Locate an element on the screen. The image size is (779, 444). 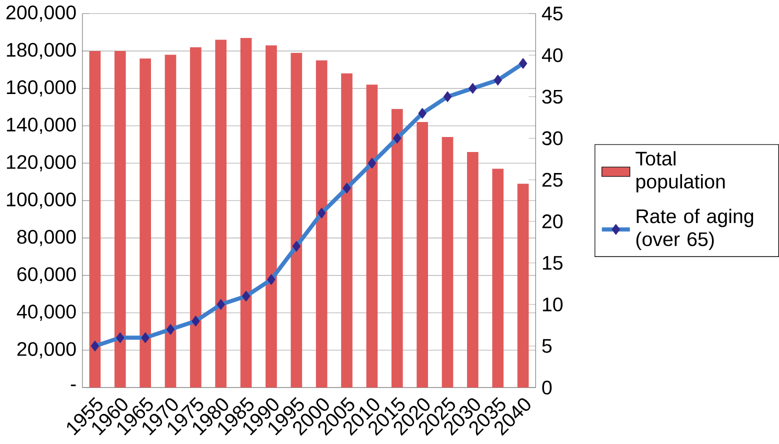
y-tick-label: 120,000 is located at coordinates (41, 163).